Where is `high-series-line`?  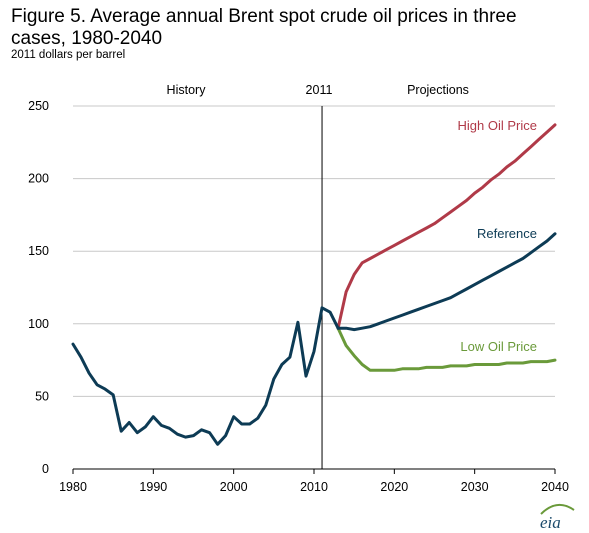 high-series-line is located at coordinates (446, 226).